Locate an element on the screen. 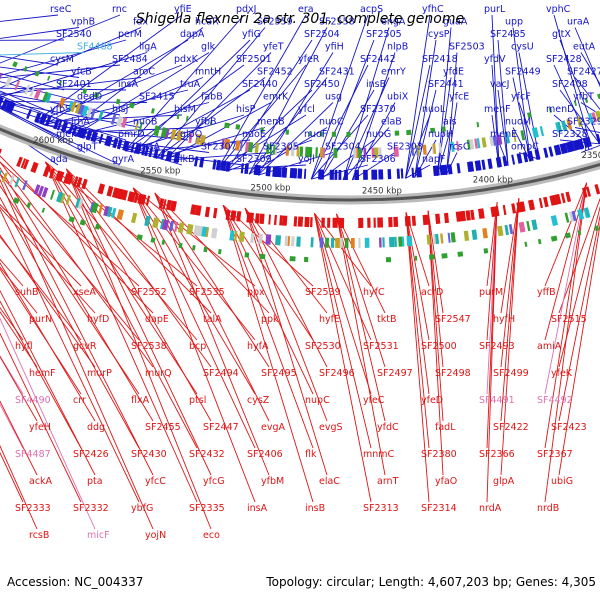 This screenshot has height=600, width=600. gene-label: cysZ is located at coordinates (258, 400).